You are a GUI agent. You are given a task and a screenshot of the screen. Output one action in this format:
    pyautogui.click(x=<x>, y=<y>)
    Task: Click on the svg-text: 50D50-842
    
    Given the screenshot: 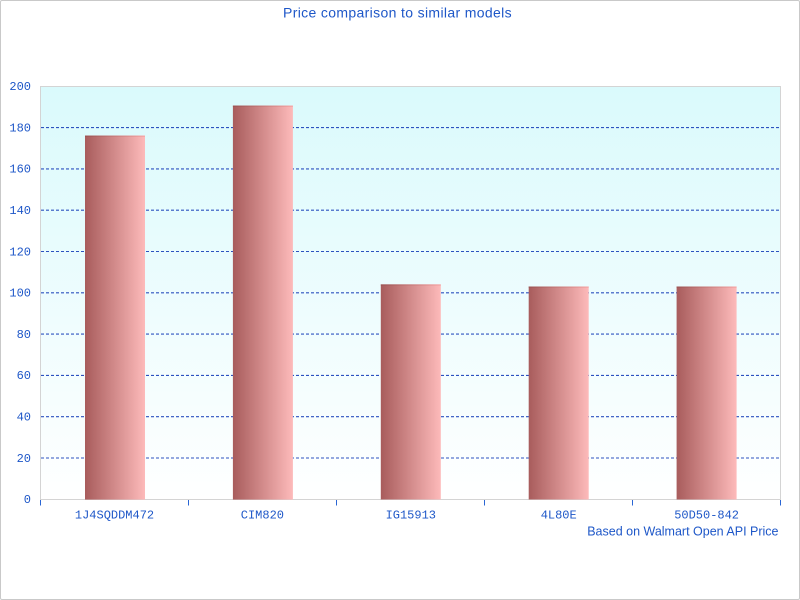 What is the action you would take?
    pyautogui.click(x=706, y=516)
    